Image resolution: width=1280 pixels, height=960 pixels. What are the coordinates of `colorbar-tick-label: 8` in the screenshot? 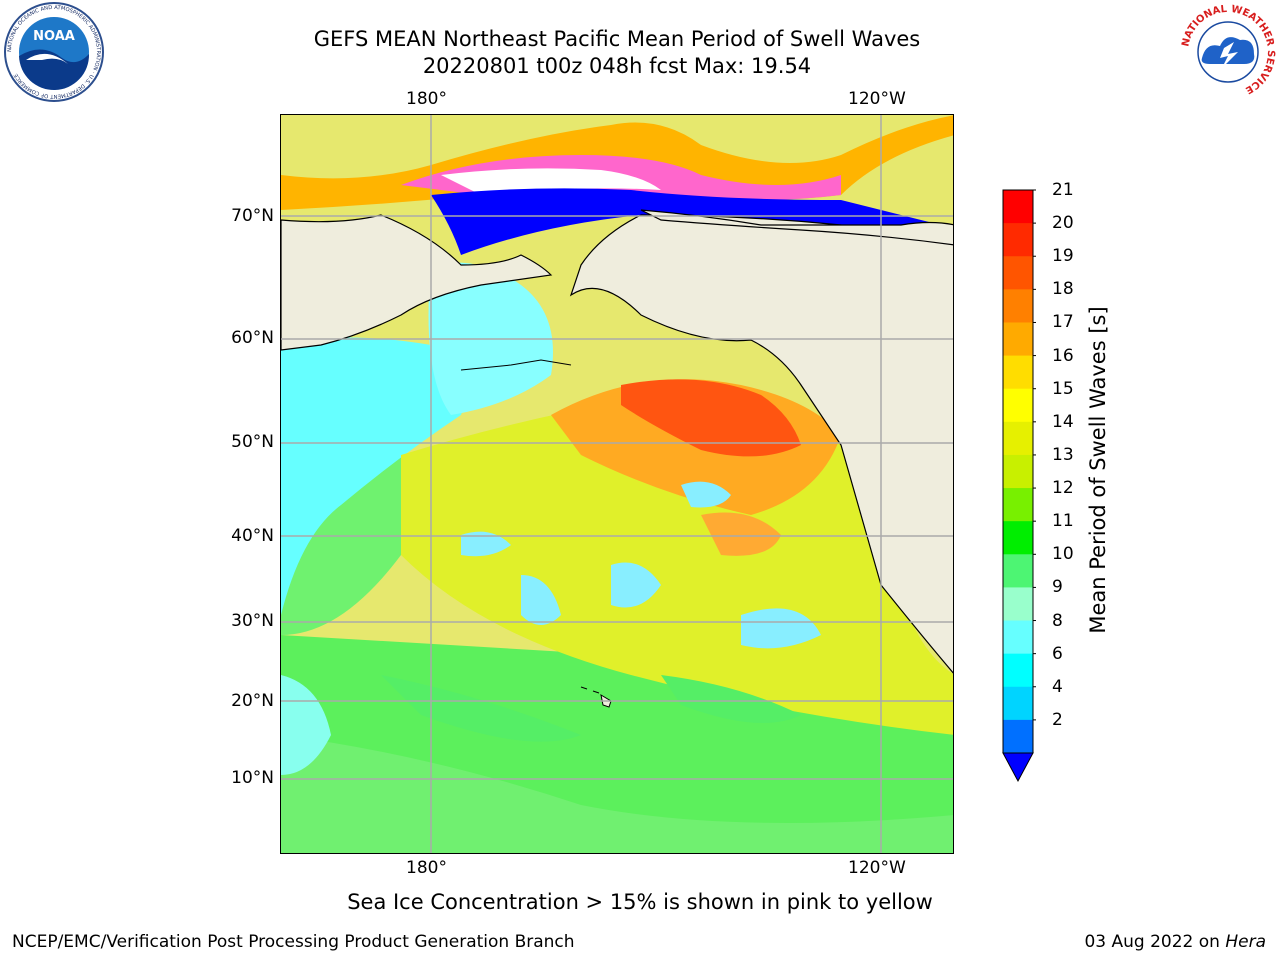 It's located at (1057, 620).